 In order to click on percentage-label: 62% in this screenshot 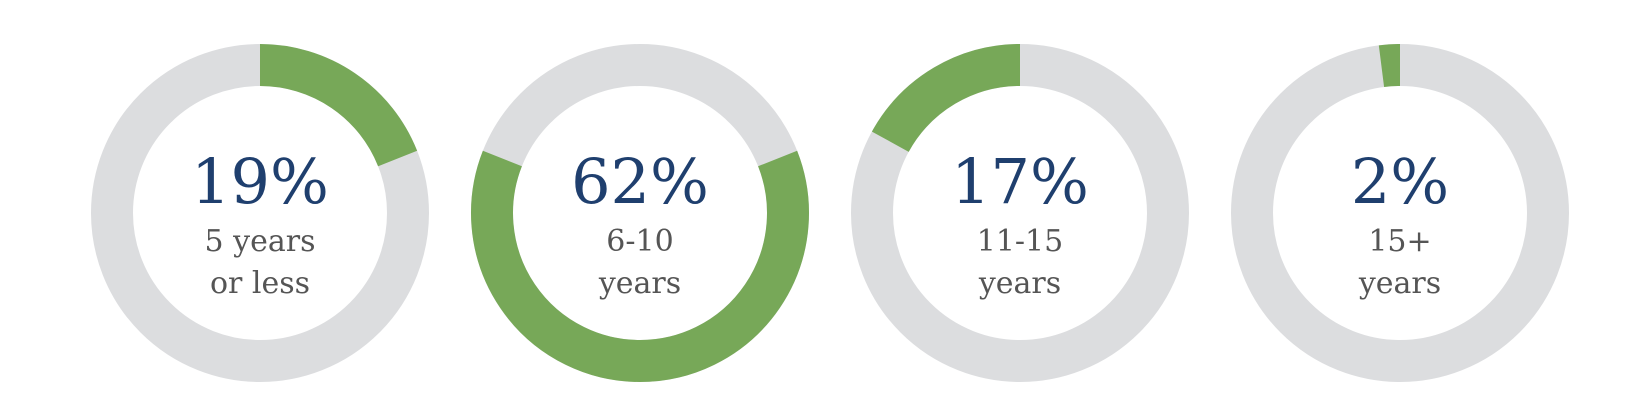, I will do `click(640, 181)`.